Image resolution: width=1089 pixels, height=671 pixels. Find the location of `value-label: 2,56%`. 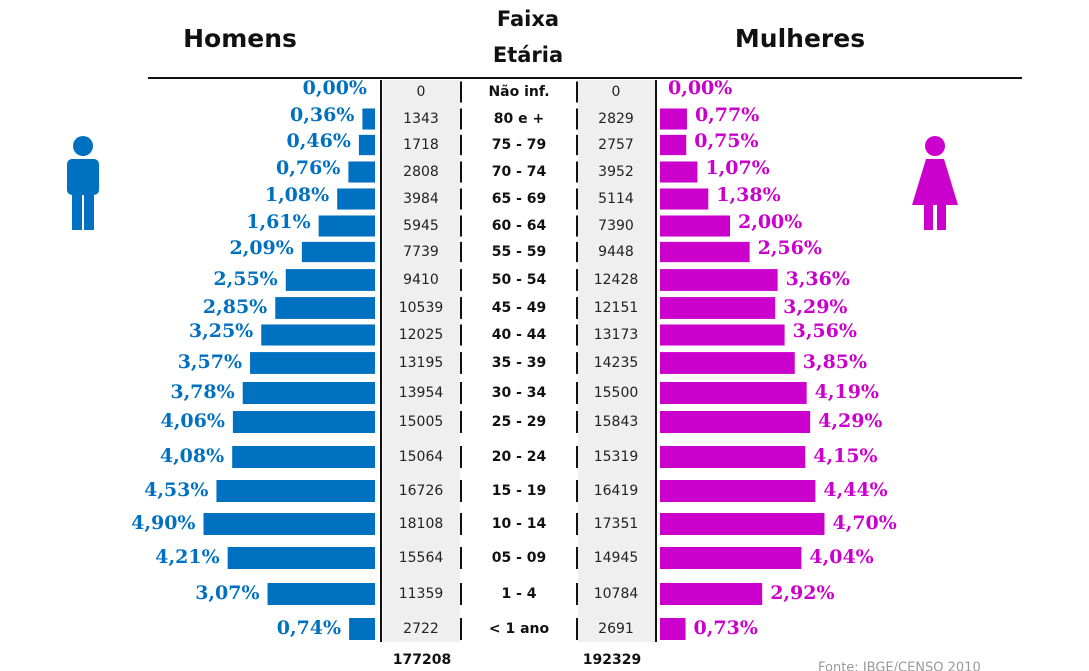

value-label: 2,56% is located at coordinates (790, 248).